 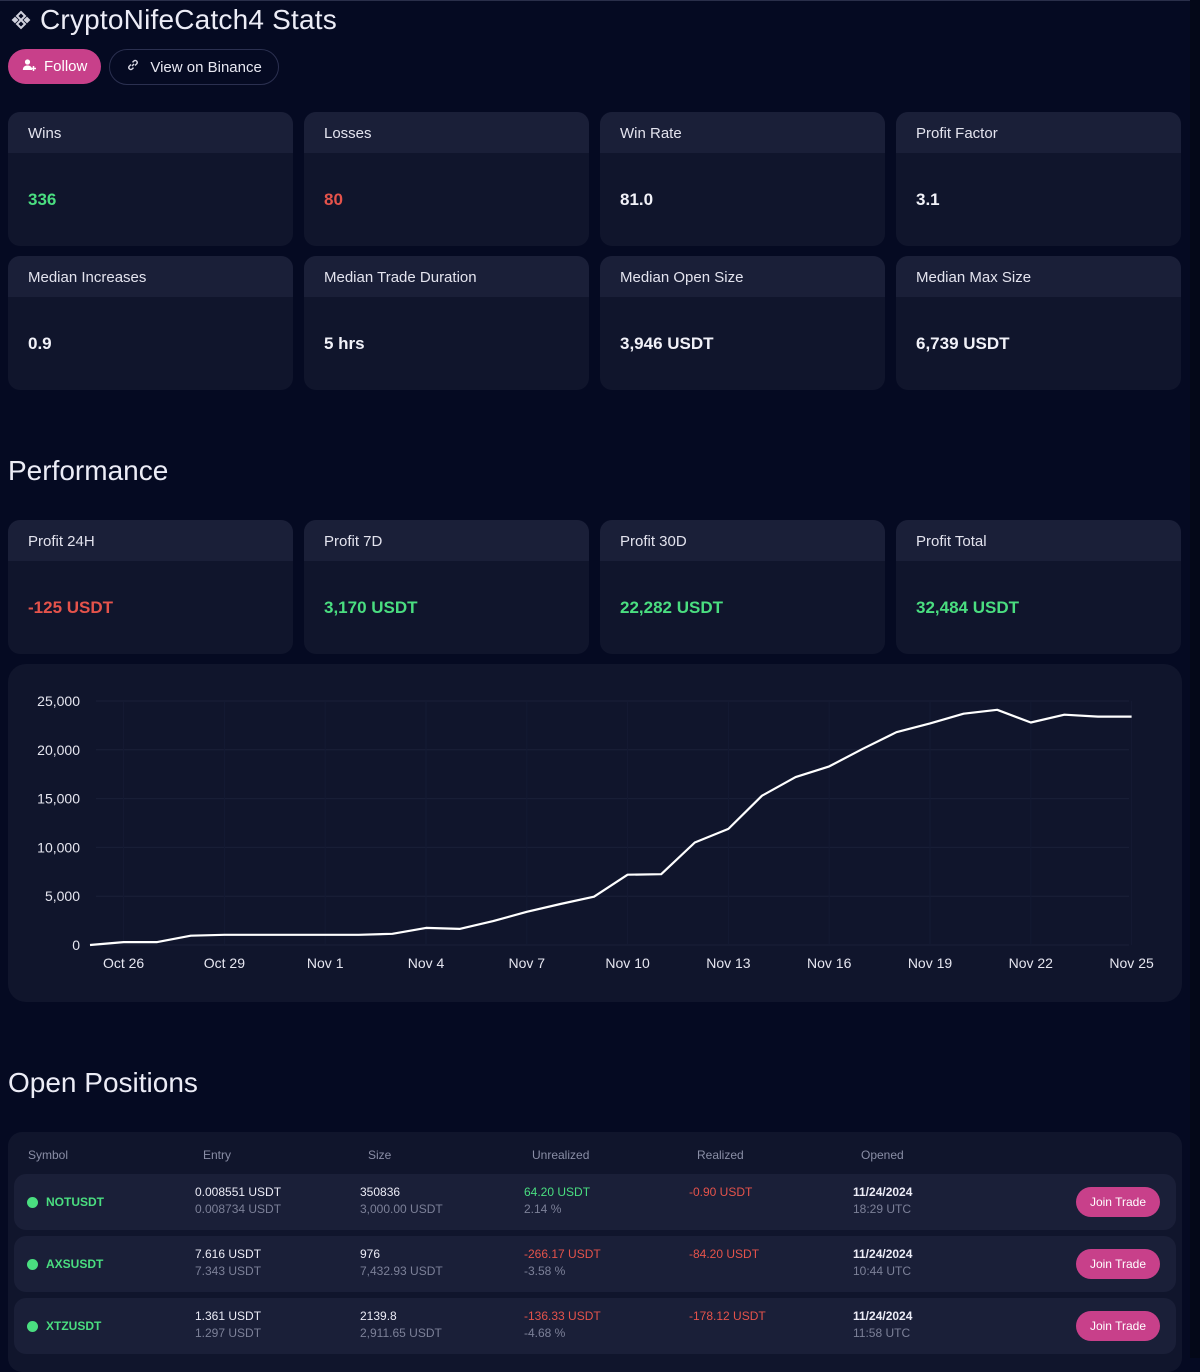 What do you see at coordinates (401, 1325) in the screenshot?
I see `size-cell: 2139.8 2,911.65 USDT` at bounding box center [401, 1325].